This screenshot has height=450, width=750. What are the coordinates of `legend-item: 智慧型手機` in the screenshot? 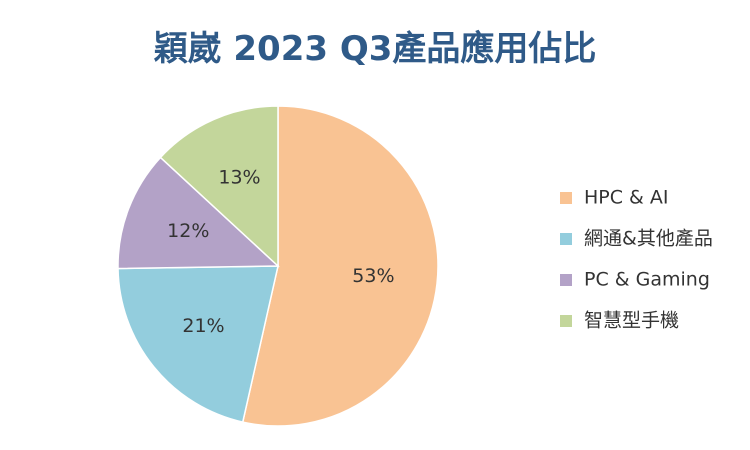 It's located at (619, 321).